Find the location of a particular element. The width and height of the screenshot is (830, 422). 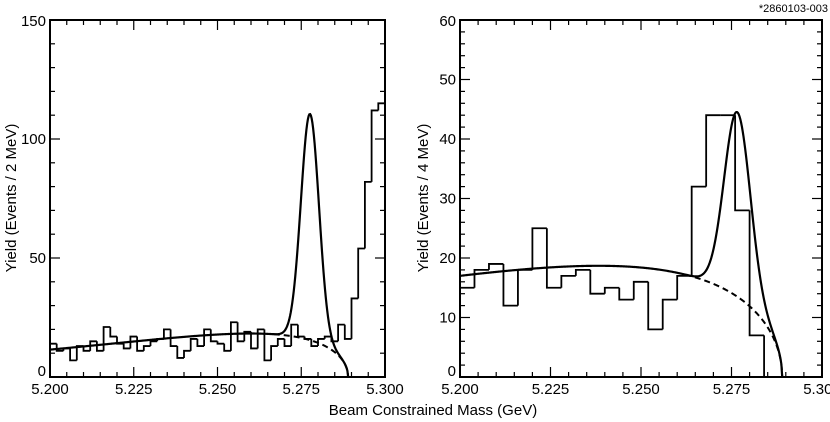

right-y-tick-label: 60 is located at coordinates (447, 21).